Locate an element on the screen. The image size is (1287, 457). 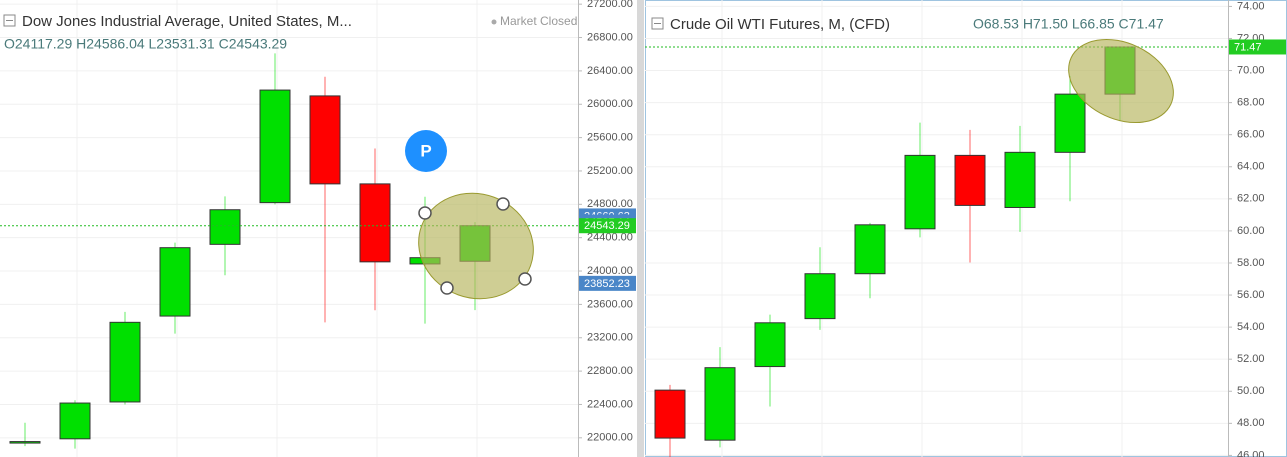
annotation-label: P is located at coordinates (425, 150).